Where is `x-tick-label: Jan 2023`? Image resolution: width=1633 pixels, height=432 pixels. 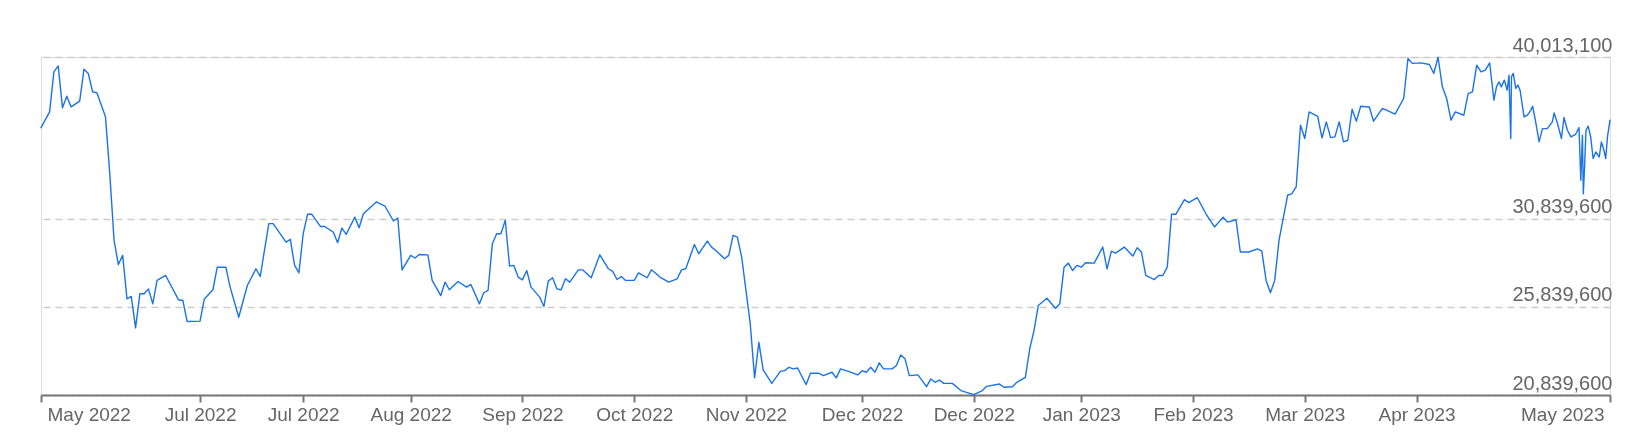 x-tick-label: Jan 2023 is located at coordinates (1081, 414).